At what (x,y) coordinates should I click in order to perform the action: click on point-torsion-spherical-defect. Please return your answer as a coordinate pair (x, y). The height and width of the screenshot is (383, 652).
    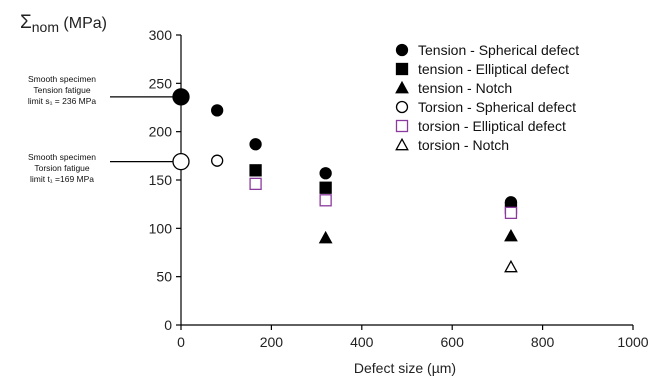
    Looking at the image, I should click on (217, 160).